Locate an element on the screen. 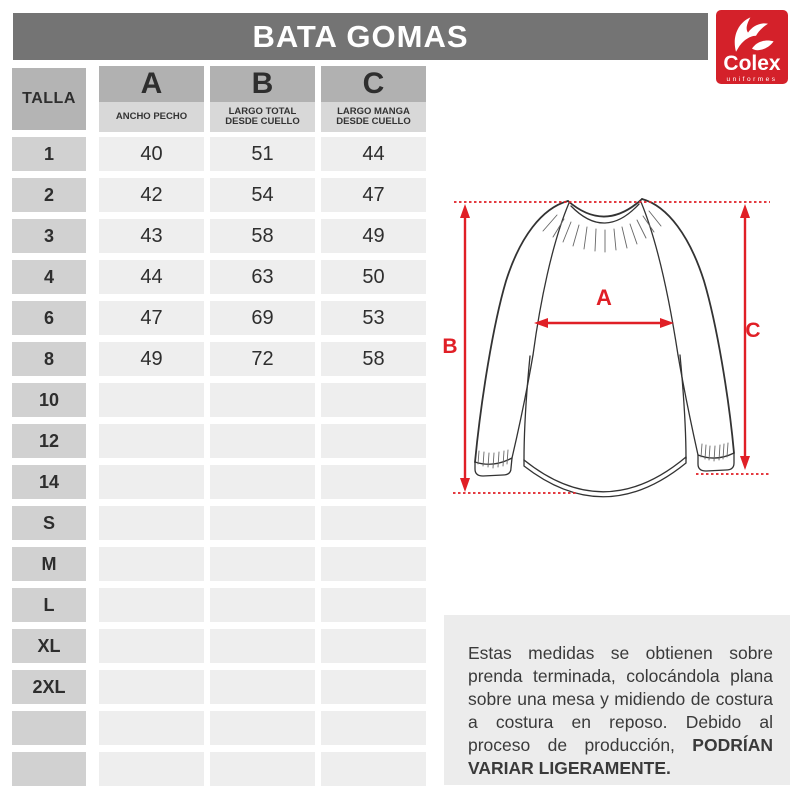  logo-brand-text: Colex is located at coordinates (752, 63).